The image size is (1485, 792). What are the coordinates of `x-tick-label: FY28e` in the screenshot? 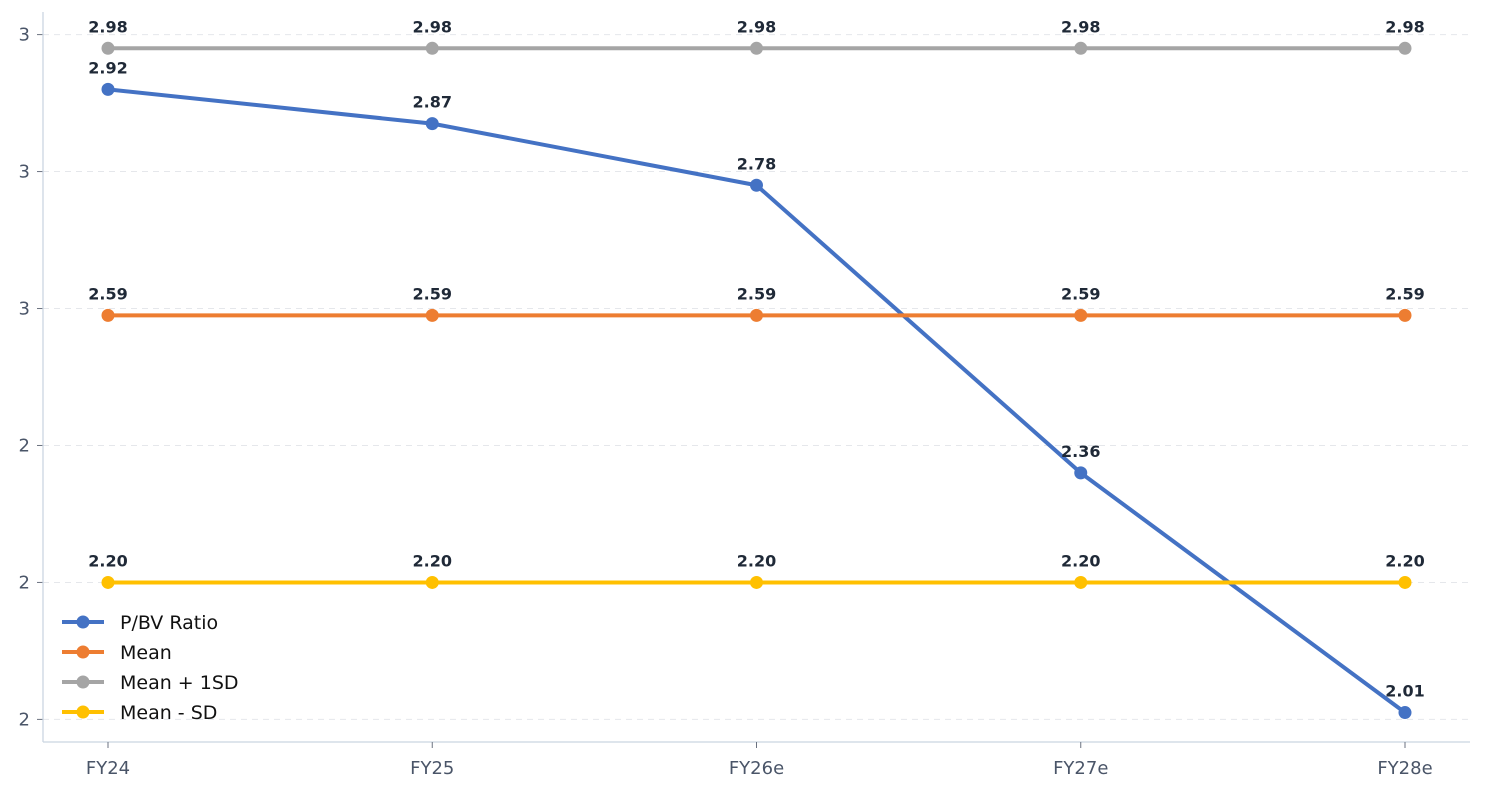 It's located at (1404, 768).